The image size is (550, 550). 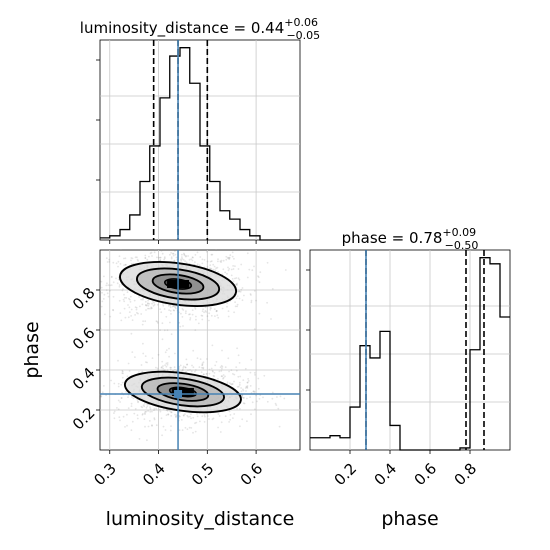 What do you see at coordinates (462, 245) in the screenshot?
I see `title-minus: −0.50` at bounding box center [462, 245].